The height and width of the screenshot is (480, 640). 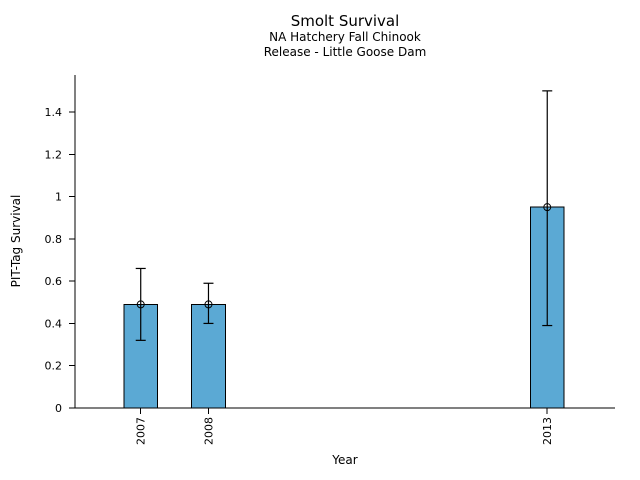 What do you see at coordinates (54, 366) in the screenshot?
I see `y-tick-label-0.2: 0.2` at bounding box center [54, 366].